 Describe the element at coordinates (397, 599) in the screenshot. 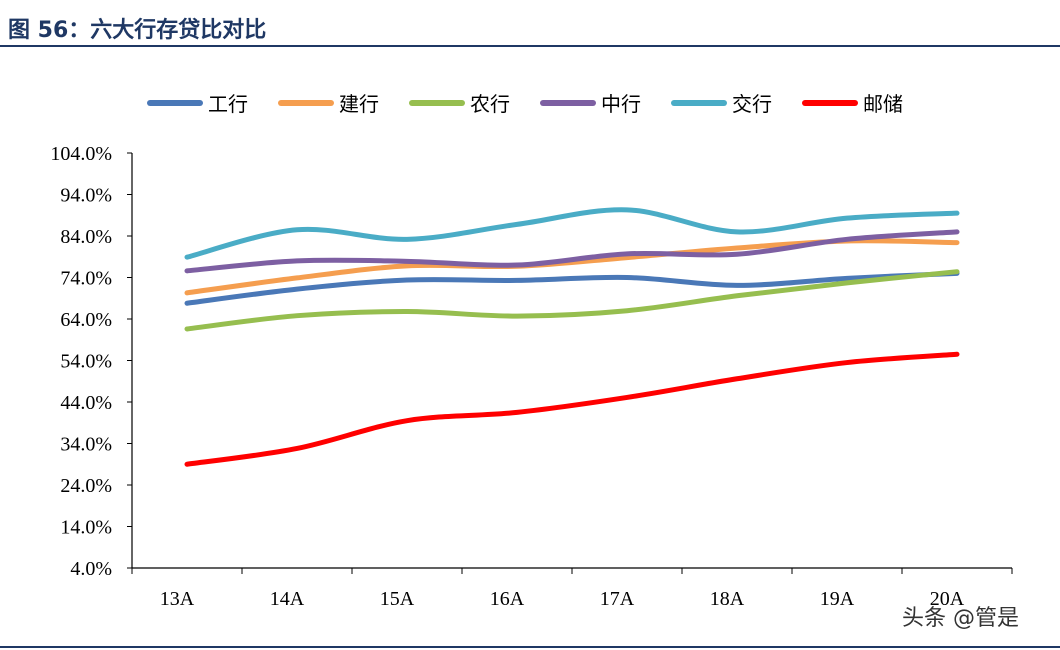

I see `x-tick-label: 15A` at that location.